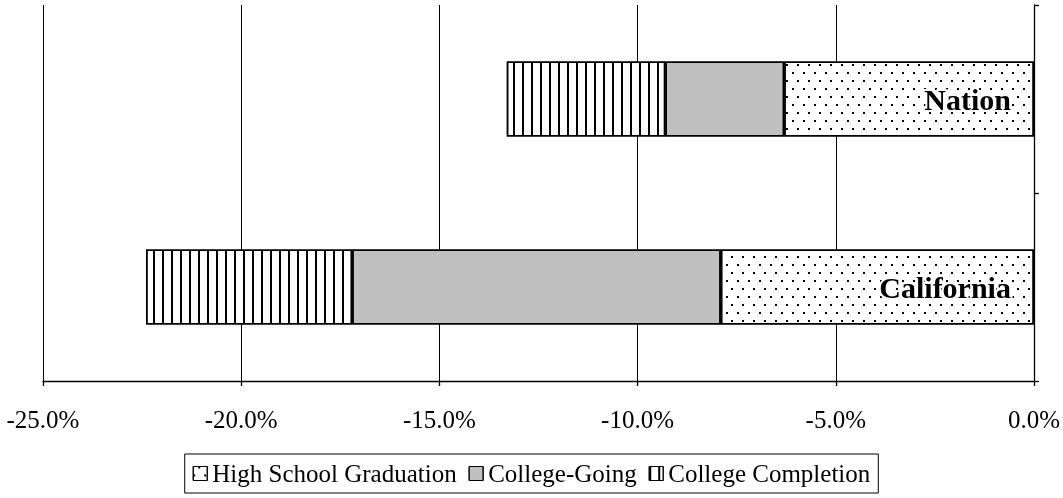 The image size is (1063, 498). What do you see at coordinates (43, 419) in the screenshot?
I see `x-tick-label: -25.0%` at bounding box center [43, 419].